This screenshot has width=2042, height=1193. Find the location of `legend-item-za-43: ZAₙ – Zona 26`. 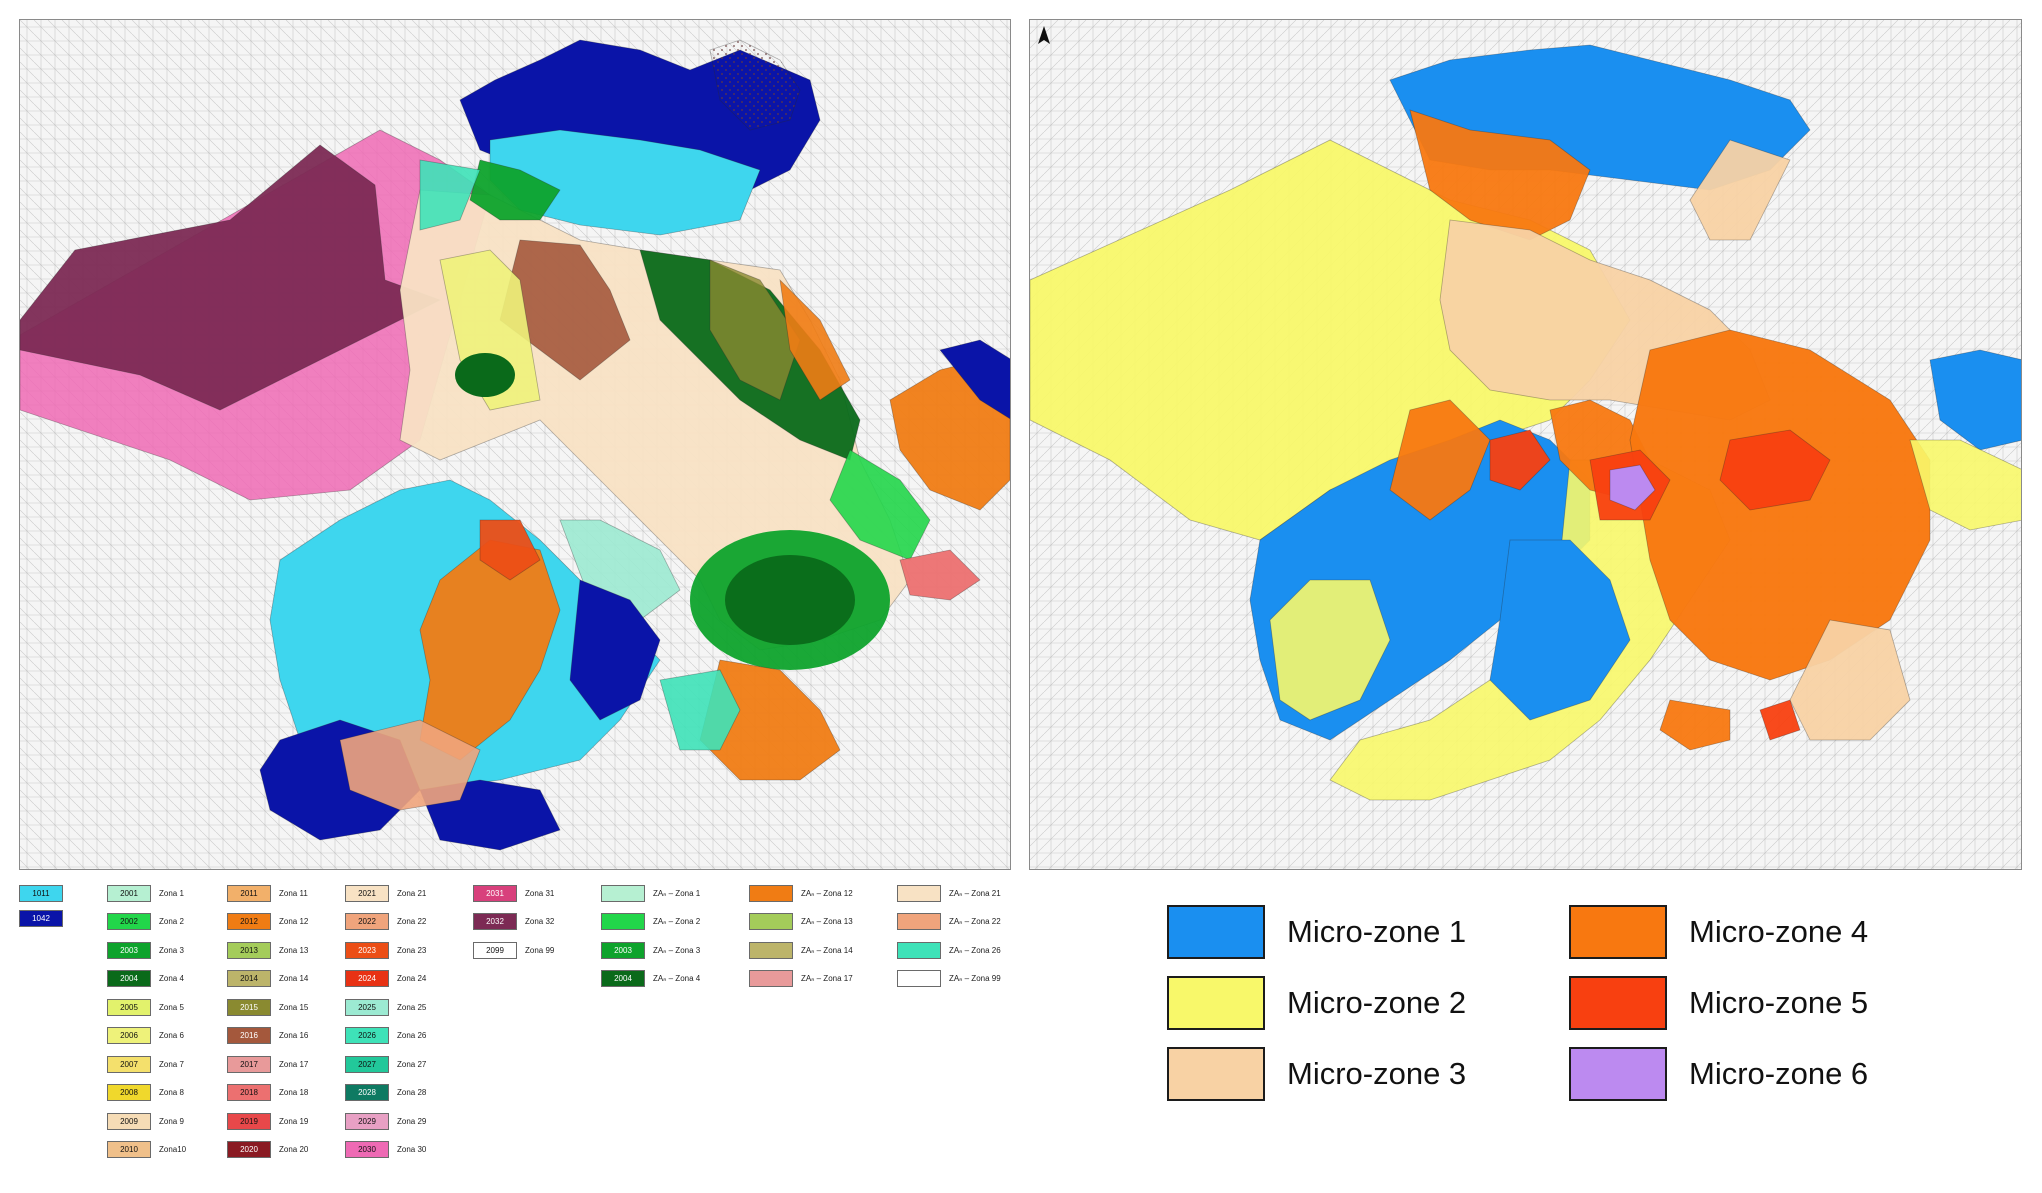

legend-item-za-43: ZAₙ – Zona 26 is located at coordinates (949, 950).